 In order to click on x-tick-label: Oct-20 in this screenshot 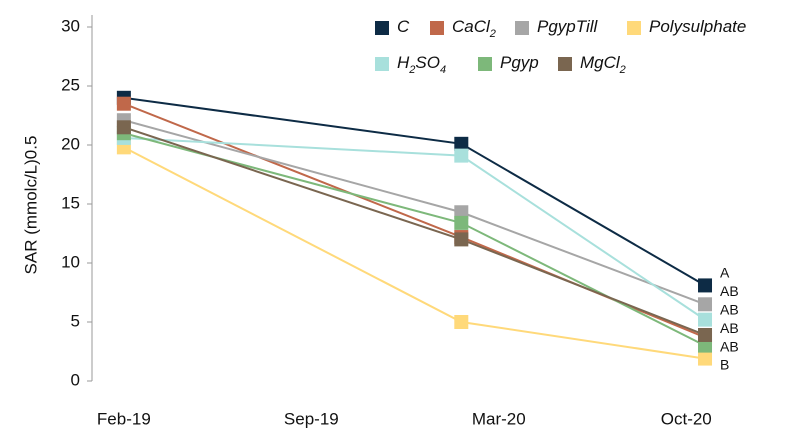, I will do `click(686, 418)`.